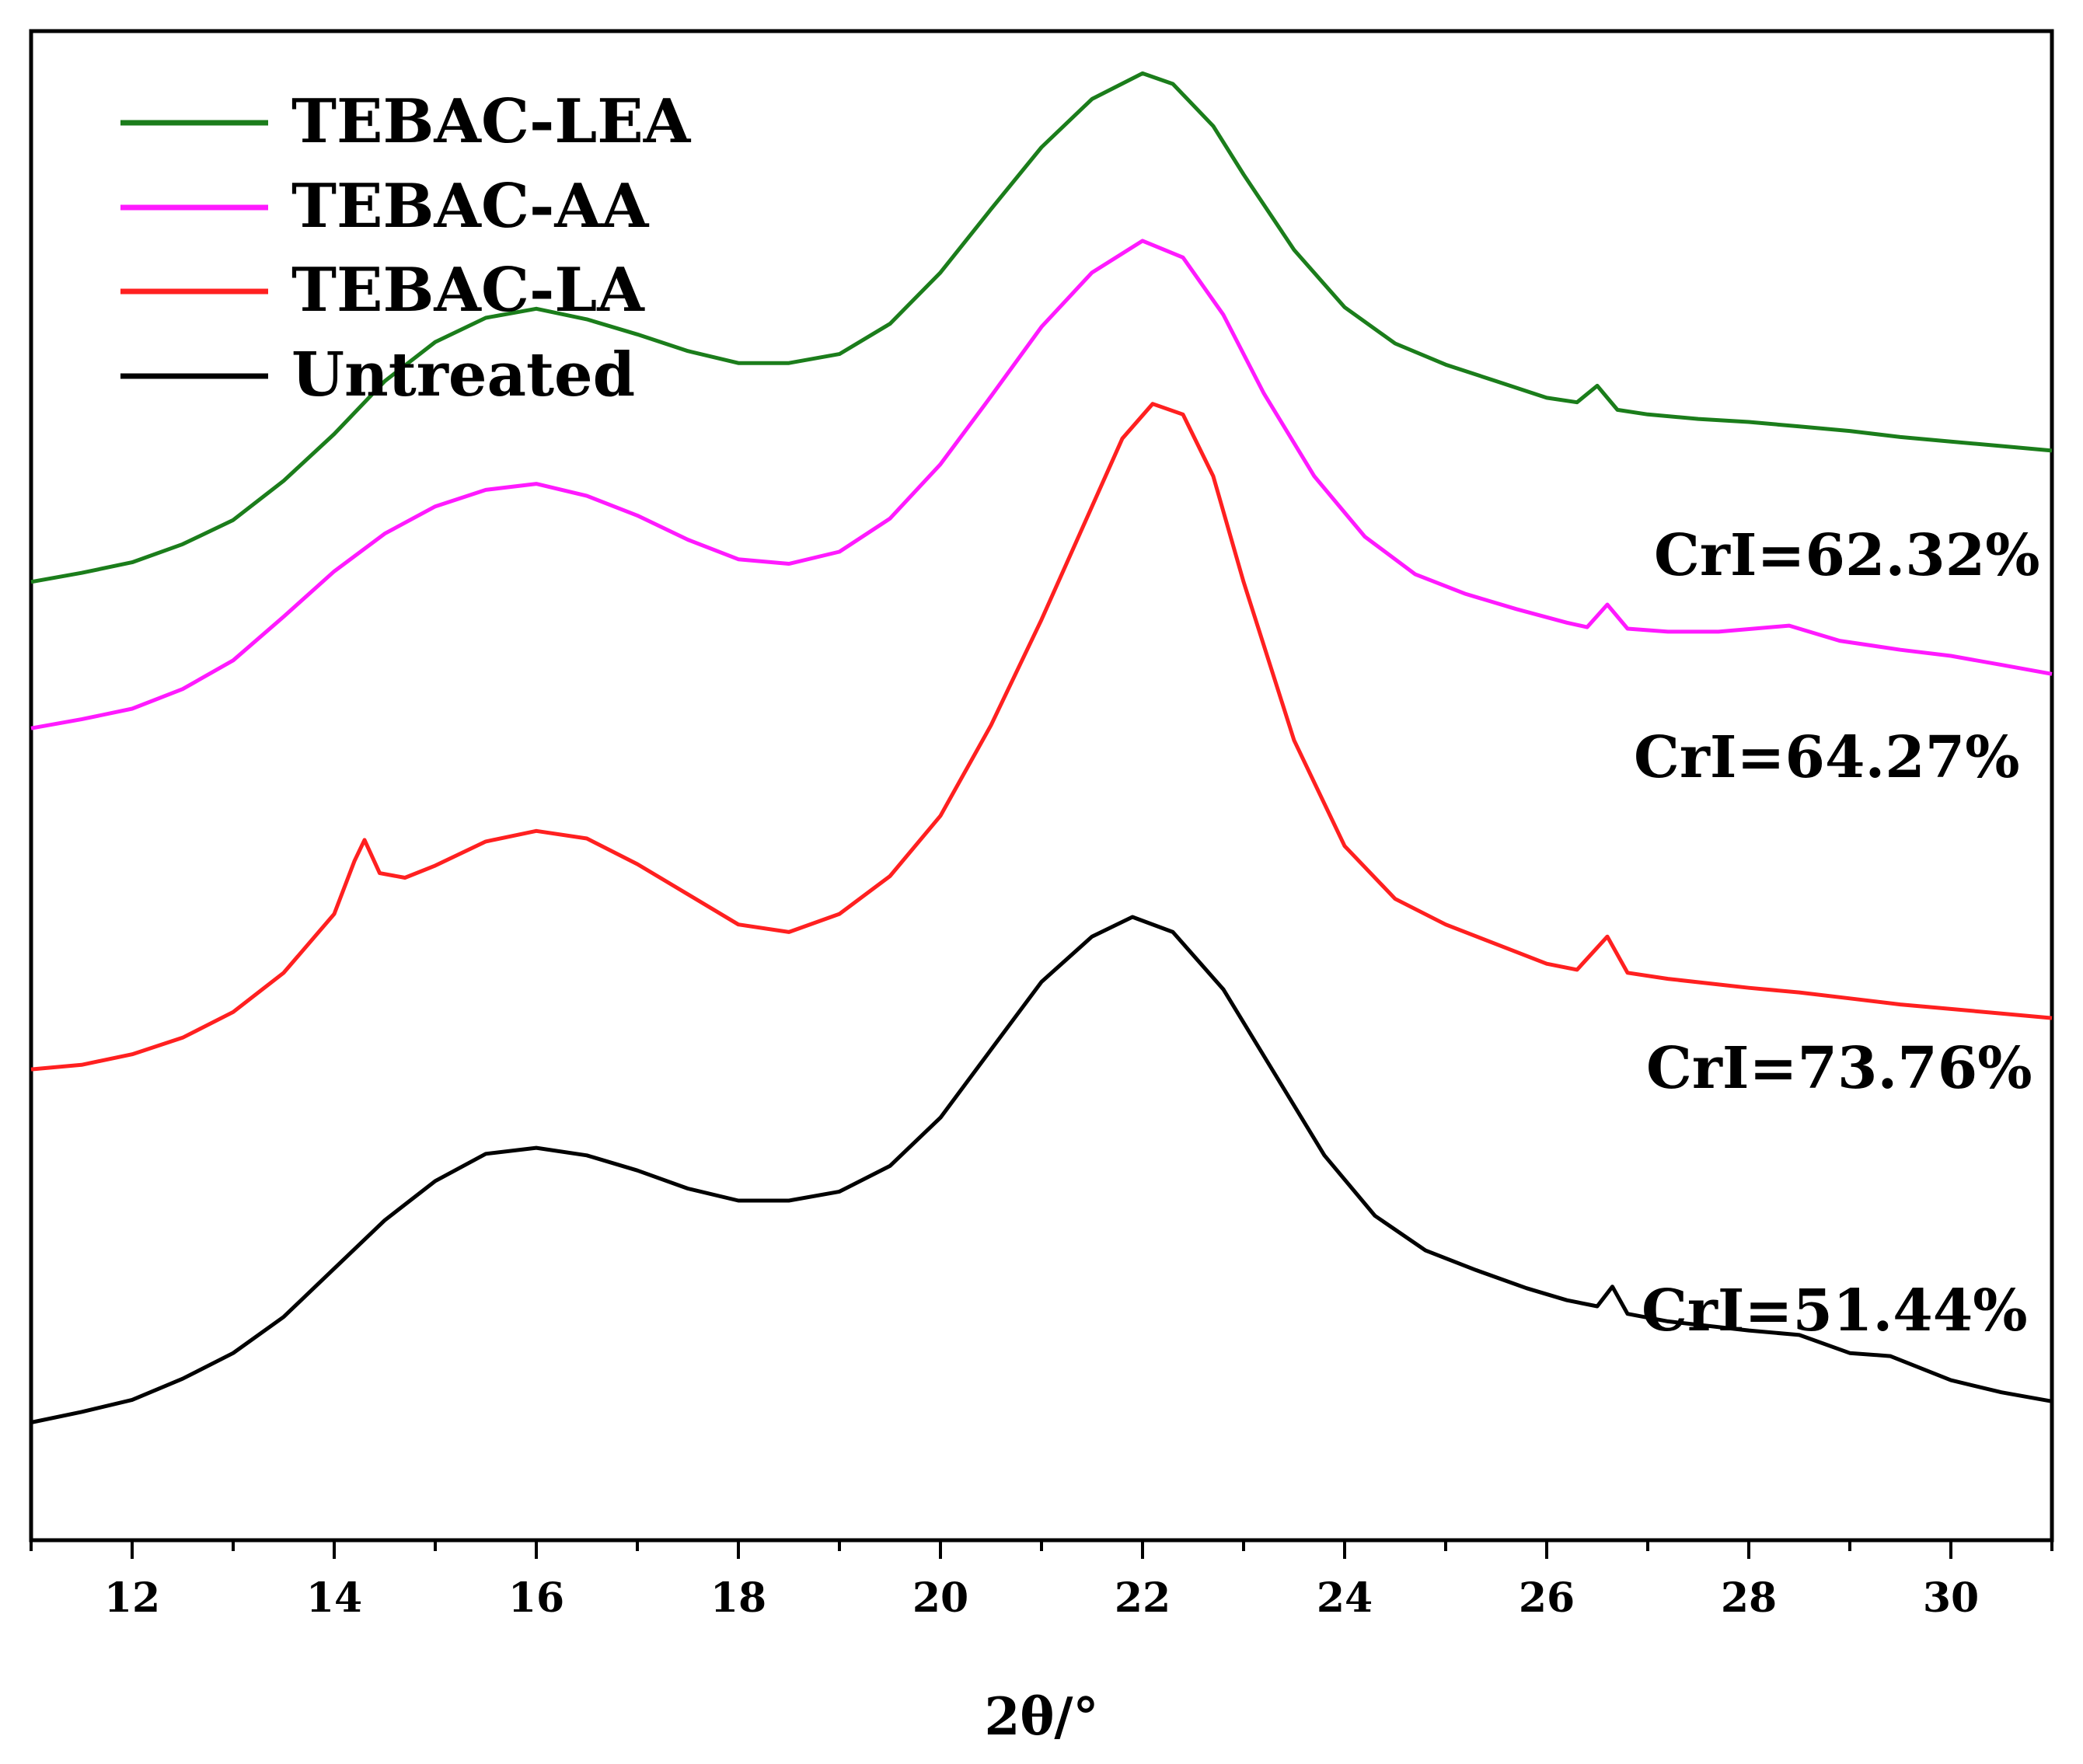 This screenshot has width=2083, height=1764. I want to click on legend-label-tebac-la: TEBAC-LA, so click(468, 291).